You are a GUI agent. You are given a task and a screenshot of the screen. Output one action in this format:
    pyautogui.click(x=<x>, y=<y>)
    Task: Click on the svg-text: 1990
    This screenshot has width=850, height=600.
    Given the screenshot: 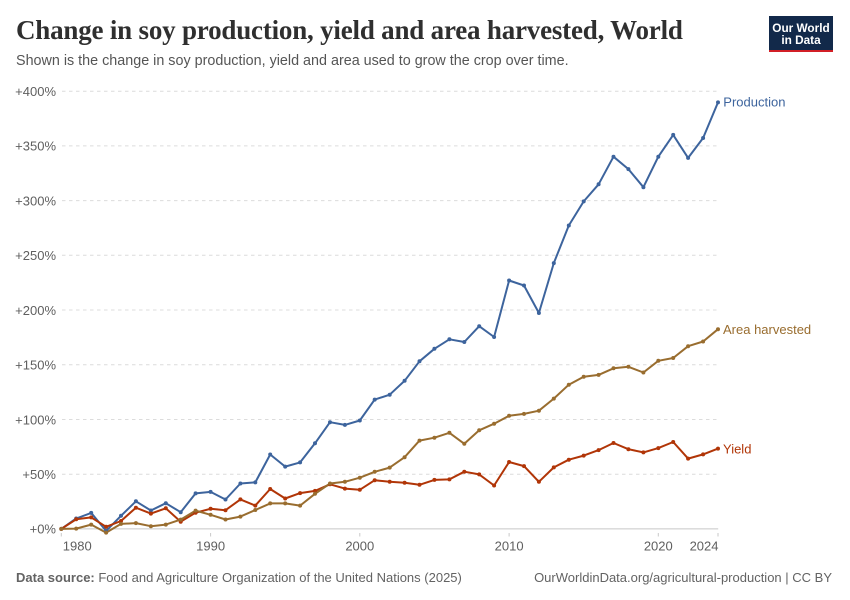 What is the action you would take?
    pyautogui.click(x=210, y=546)
    